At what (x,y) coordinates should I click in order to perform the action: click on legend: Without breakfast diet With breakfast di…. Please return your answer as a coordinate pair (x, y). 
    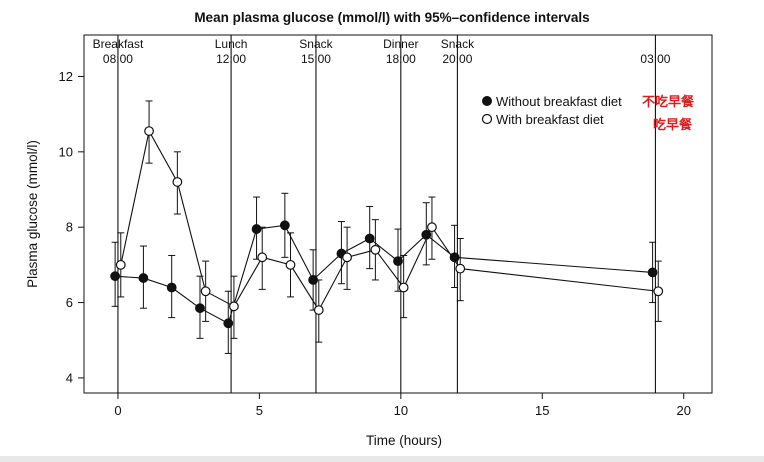
    Looking at the image, I should click on (551, 110).